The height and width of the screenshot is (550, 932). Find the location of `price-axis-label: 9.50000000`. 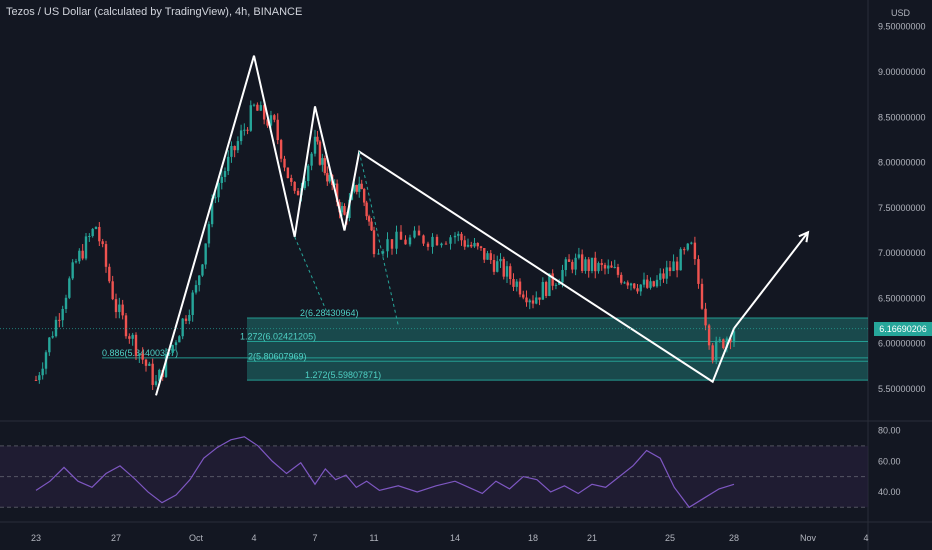

price-axis-label: 9.50000000 is located at coordinates (902, 27).